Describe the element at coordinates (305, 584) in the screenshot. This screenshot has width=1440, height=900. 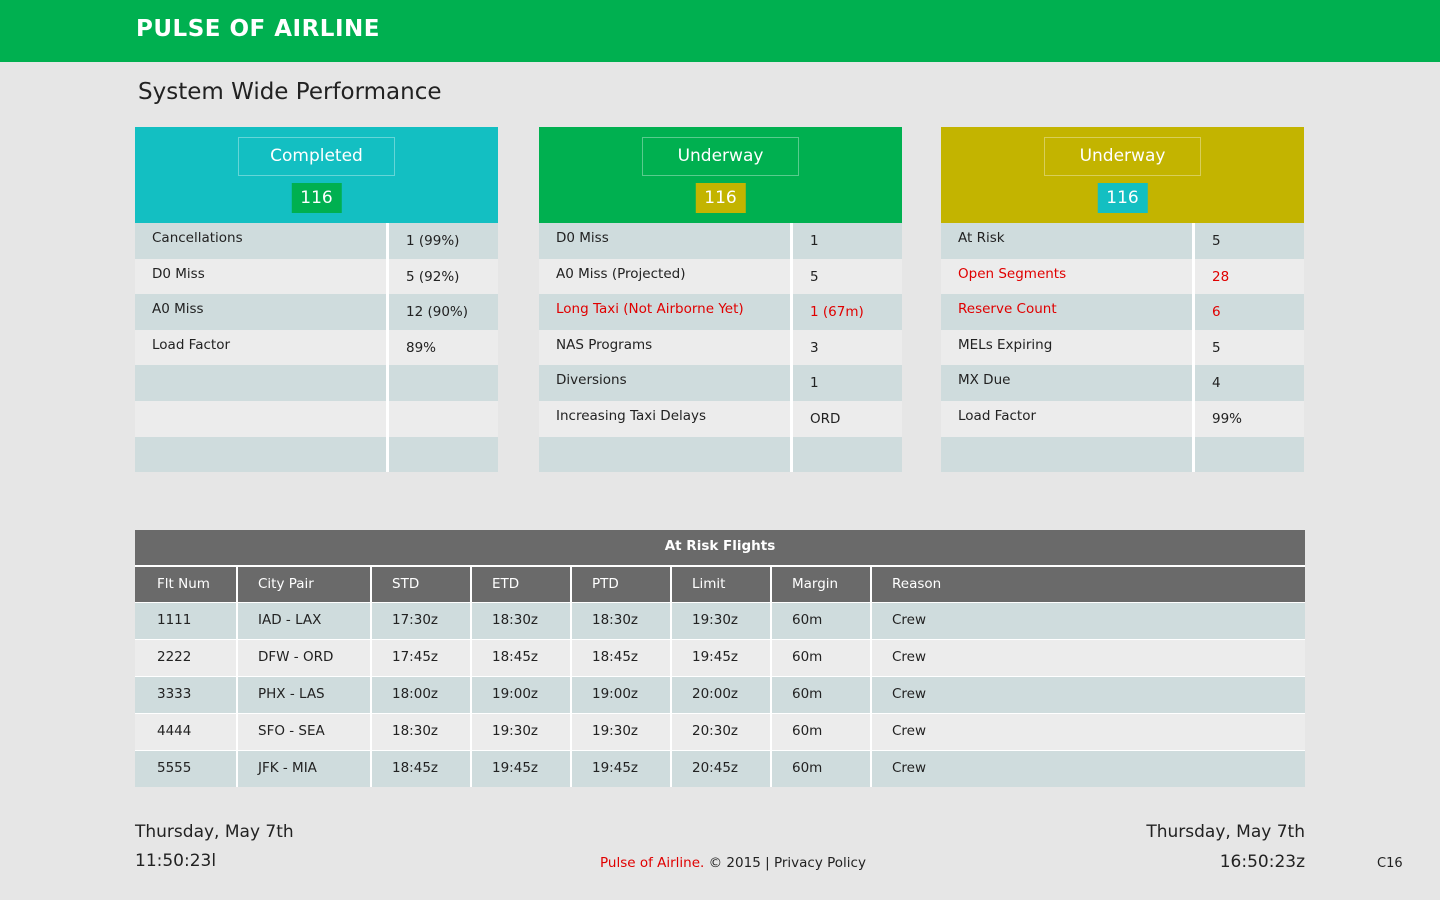
I see `column-header: City Pair` at that location.